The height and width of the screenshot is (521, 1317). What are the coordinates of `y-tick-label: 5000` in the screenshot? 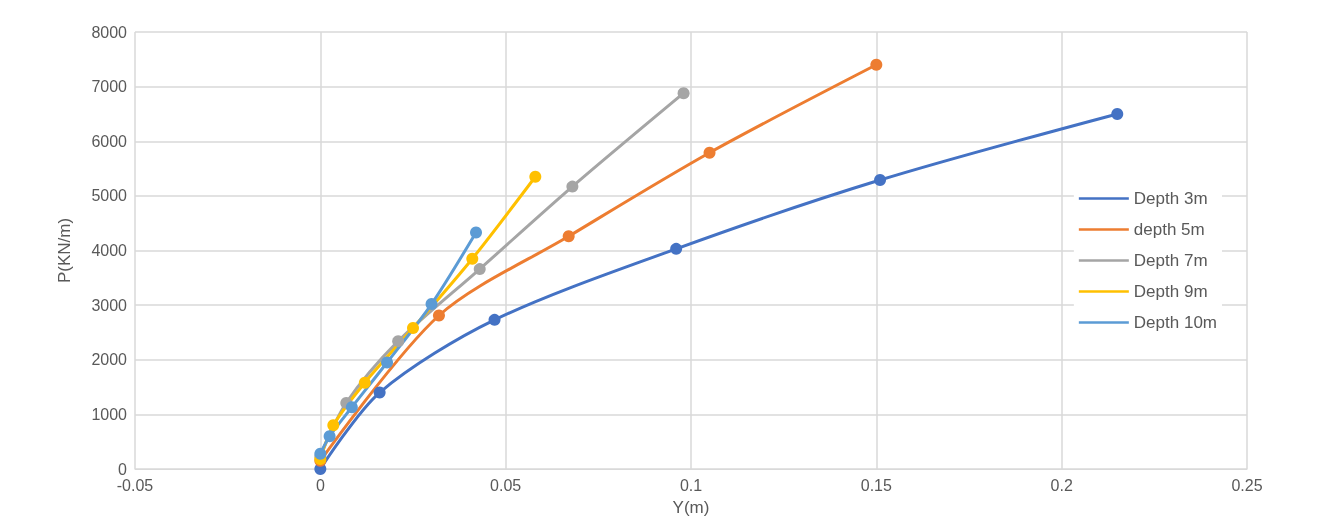 It's located at (109, 196).